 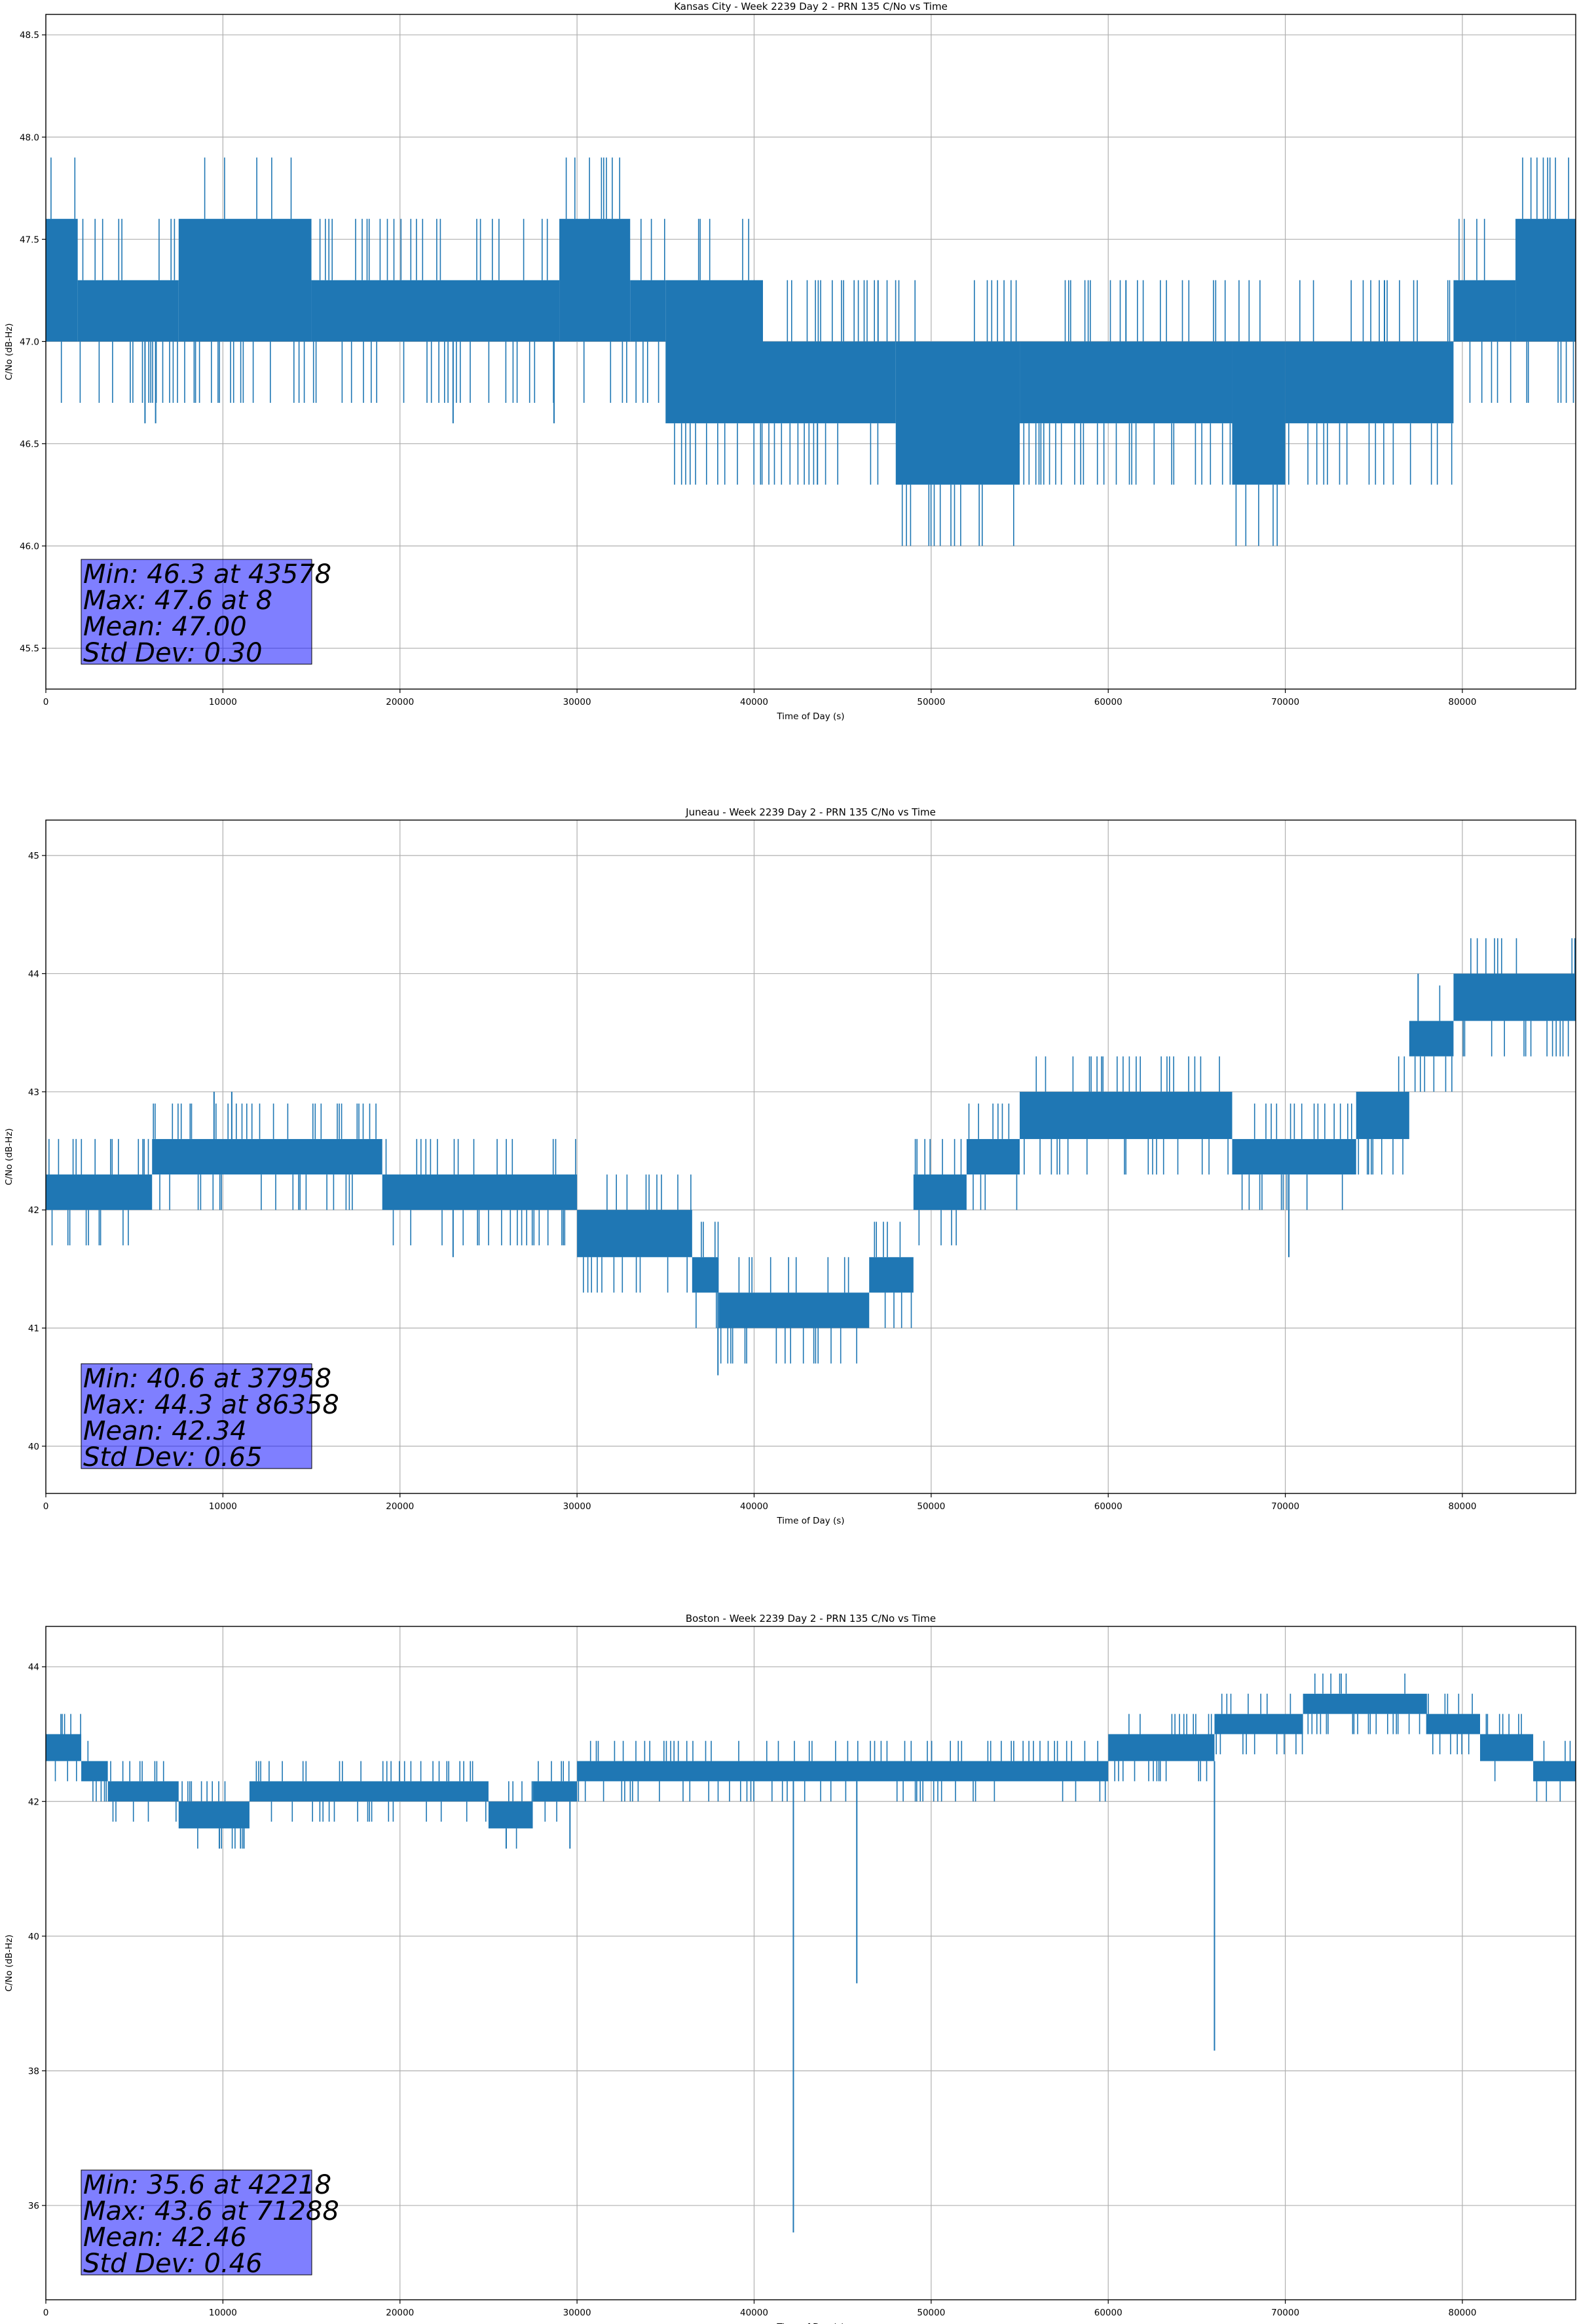 I want to click on y-tick-label: 47.5, so click(x=29, y=239).